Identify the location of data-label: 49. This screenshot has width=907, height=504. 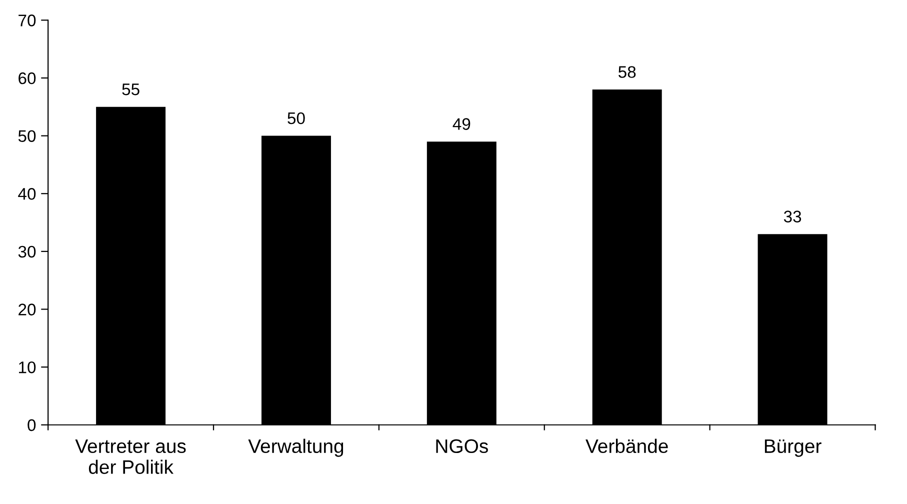
(461, 124).